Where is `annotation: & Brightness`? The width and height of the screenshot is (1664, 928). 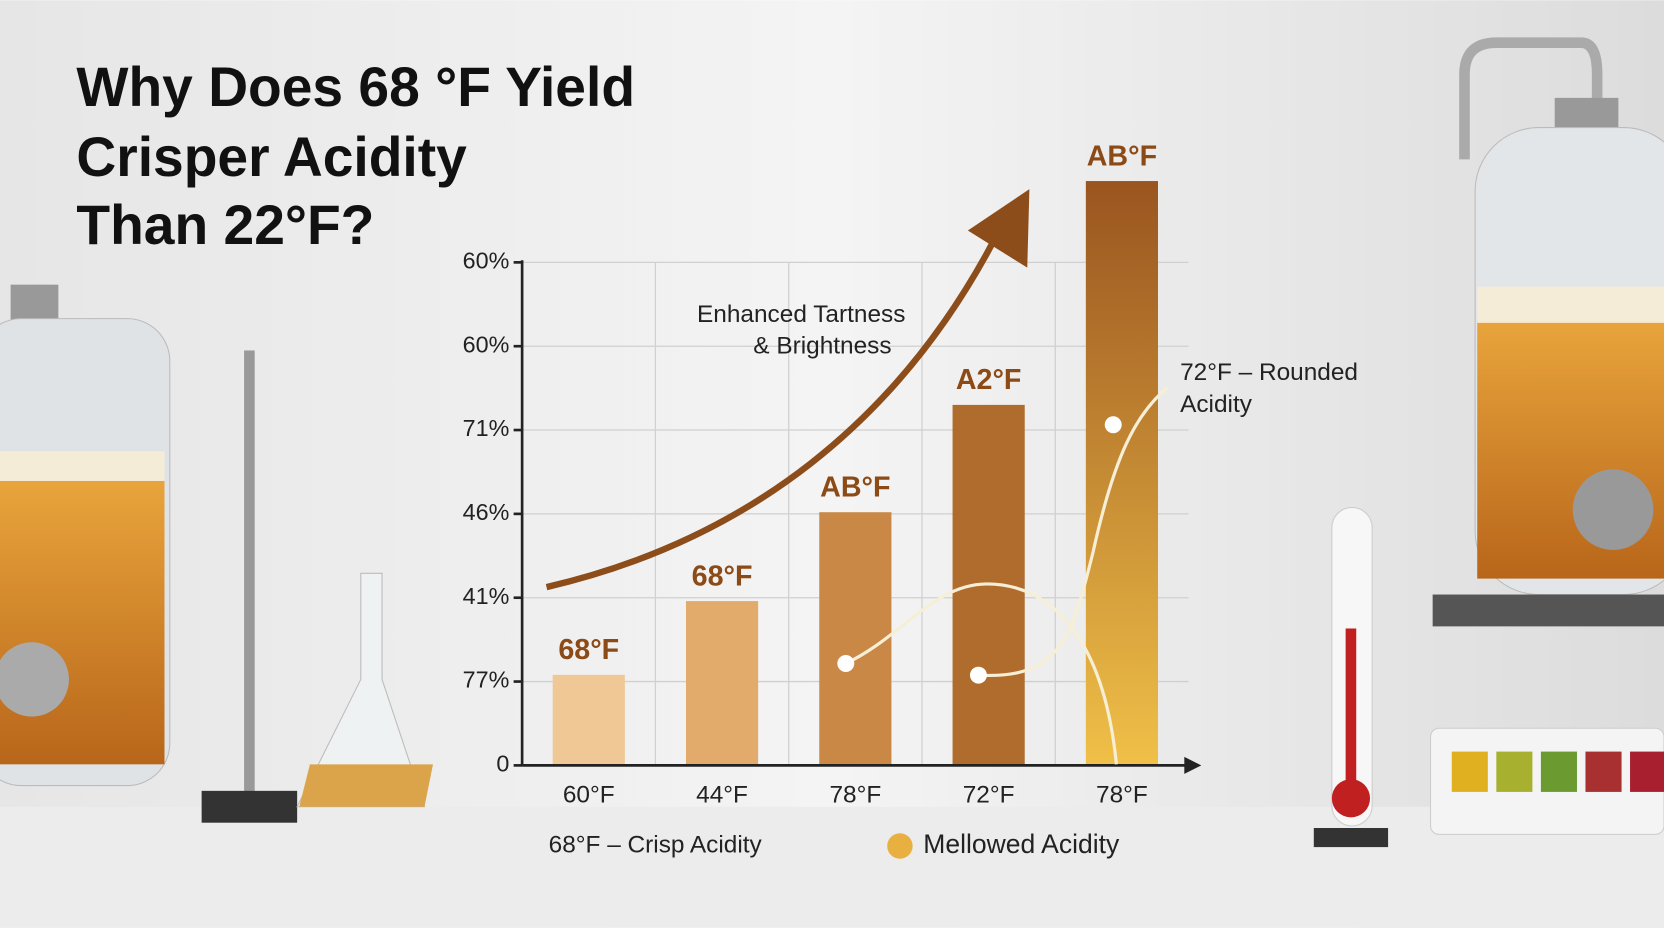
annotation: & Brightness is located at coordinates (822, 346).